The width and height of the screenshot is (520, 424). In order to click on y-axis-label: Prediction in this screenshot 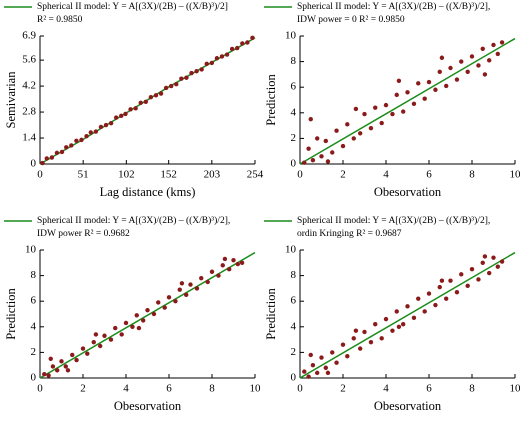, I will do `click(271, 100)`.